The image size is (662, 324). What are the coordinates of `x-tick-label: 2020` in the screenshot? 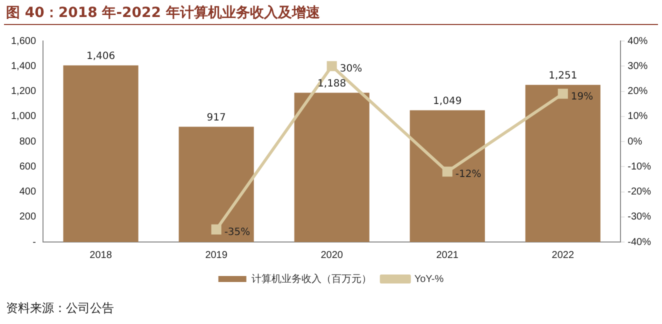 It's located at (332, 255).